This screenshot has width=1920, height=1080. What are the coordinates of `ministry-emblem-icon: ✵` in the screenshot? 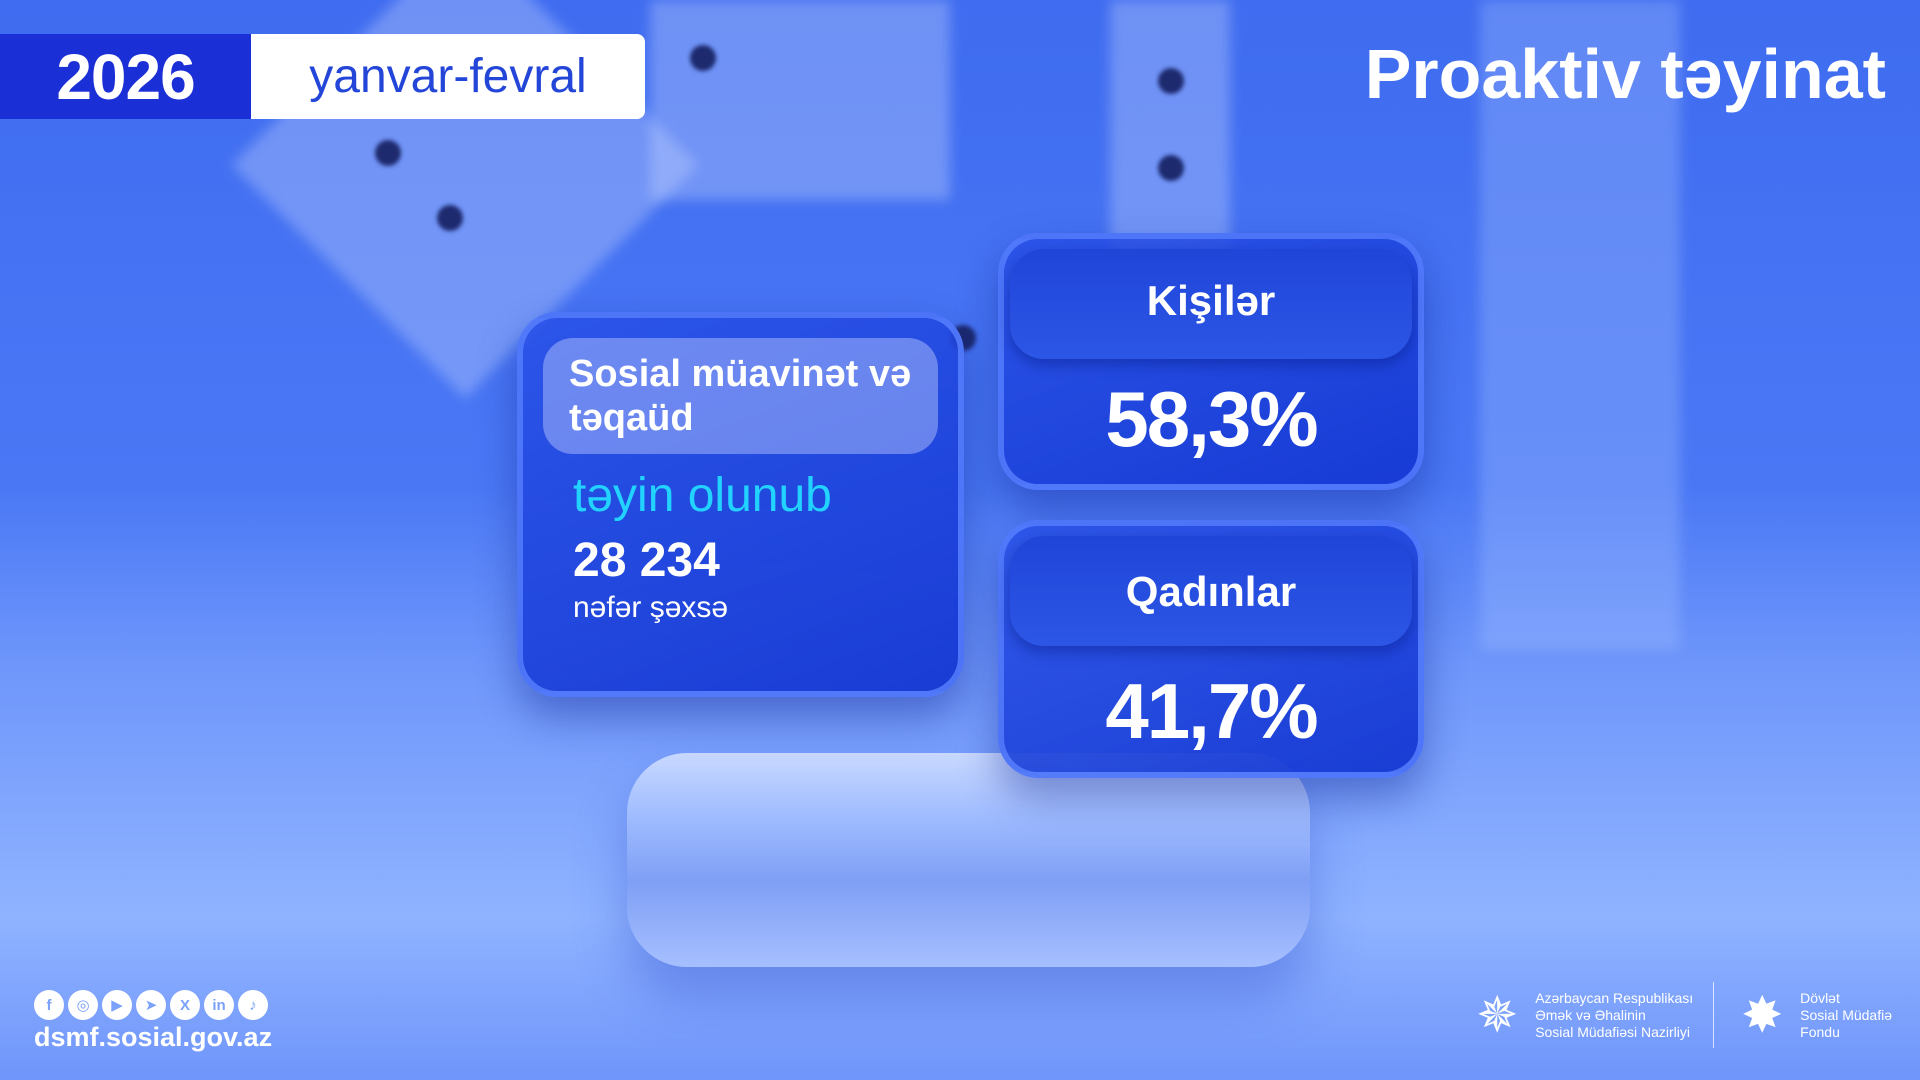 It's located at (1497, 1014).